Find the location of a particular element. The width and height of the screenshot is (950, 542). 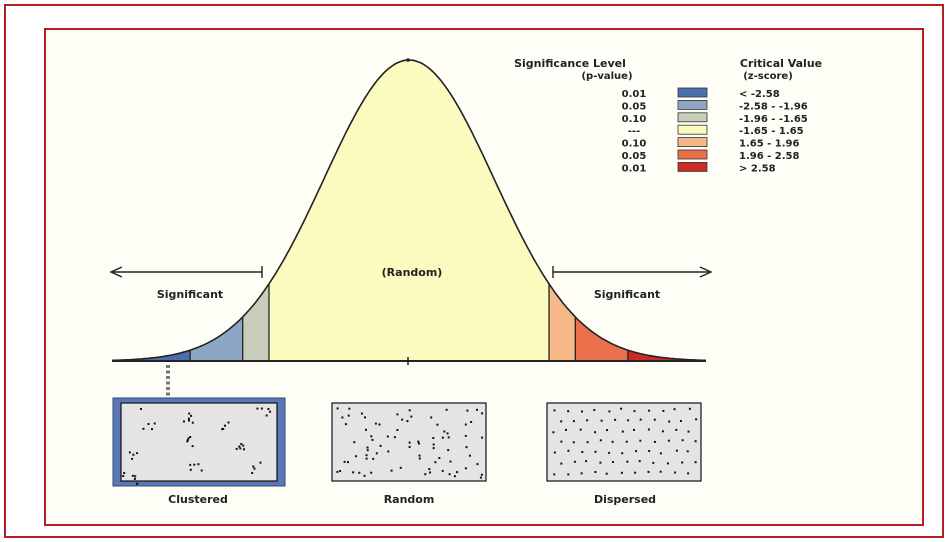

legend-swatch is located at coordinates (692, 166).